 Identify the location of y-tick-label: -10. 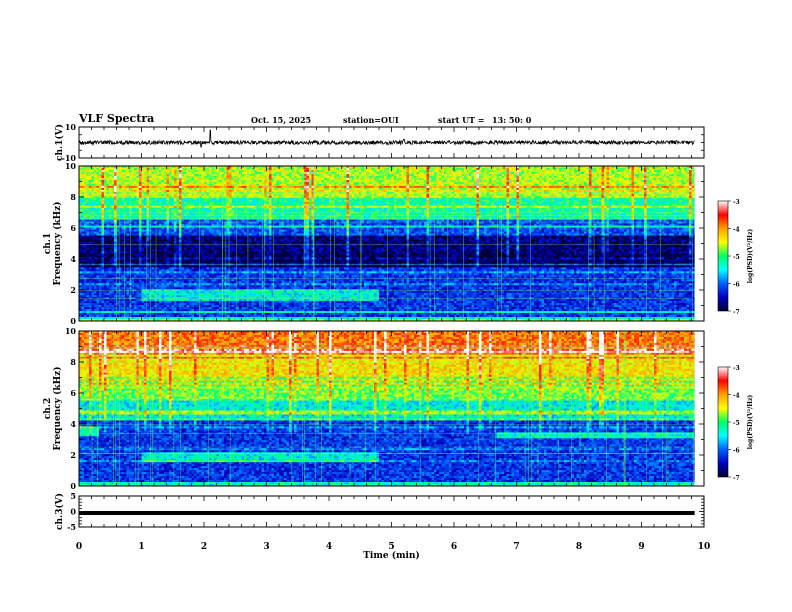
(69, 158).